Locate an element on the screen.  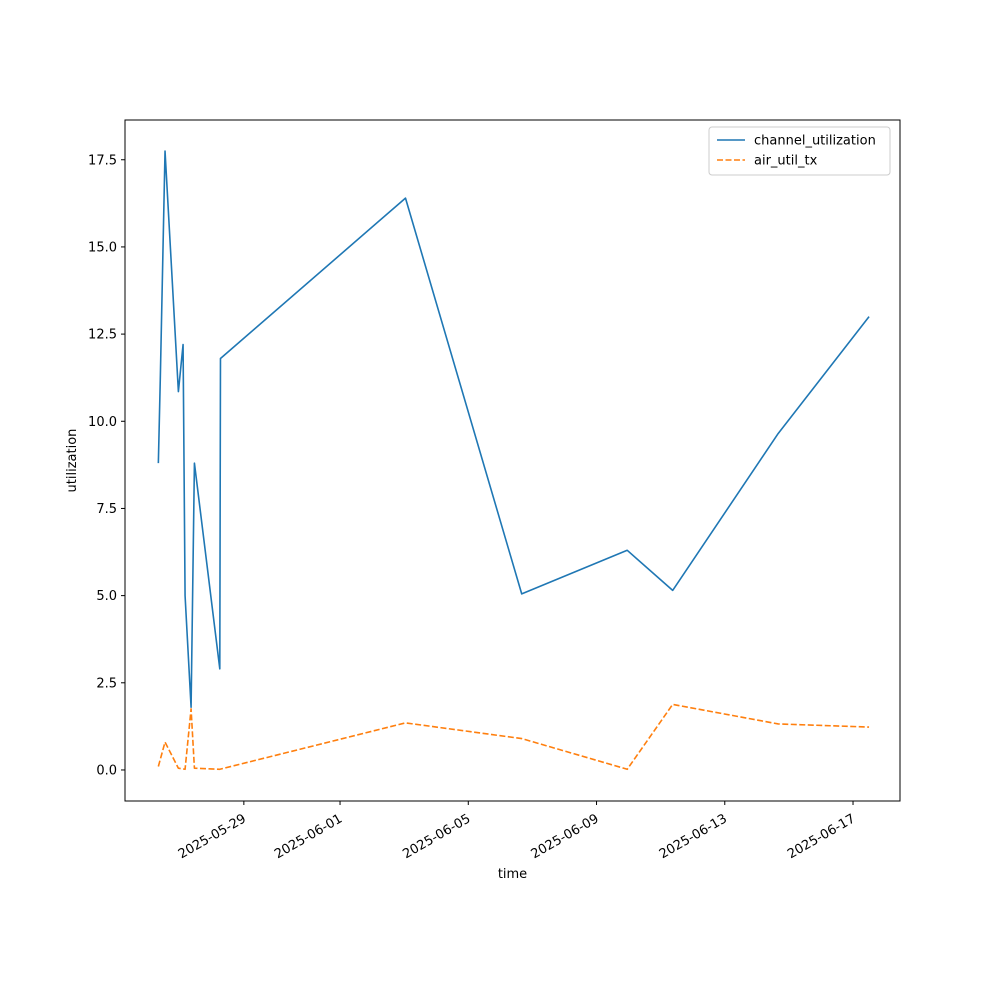
series-line-air-util-tx is located at coordinates (513, 737).